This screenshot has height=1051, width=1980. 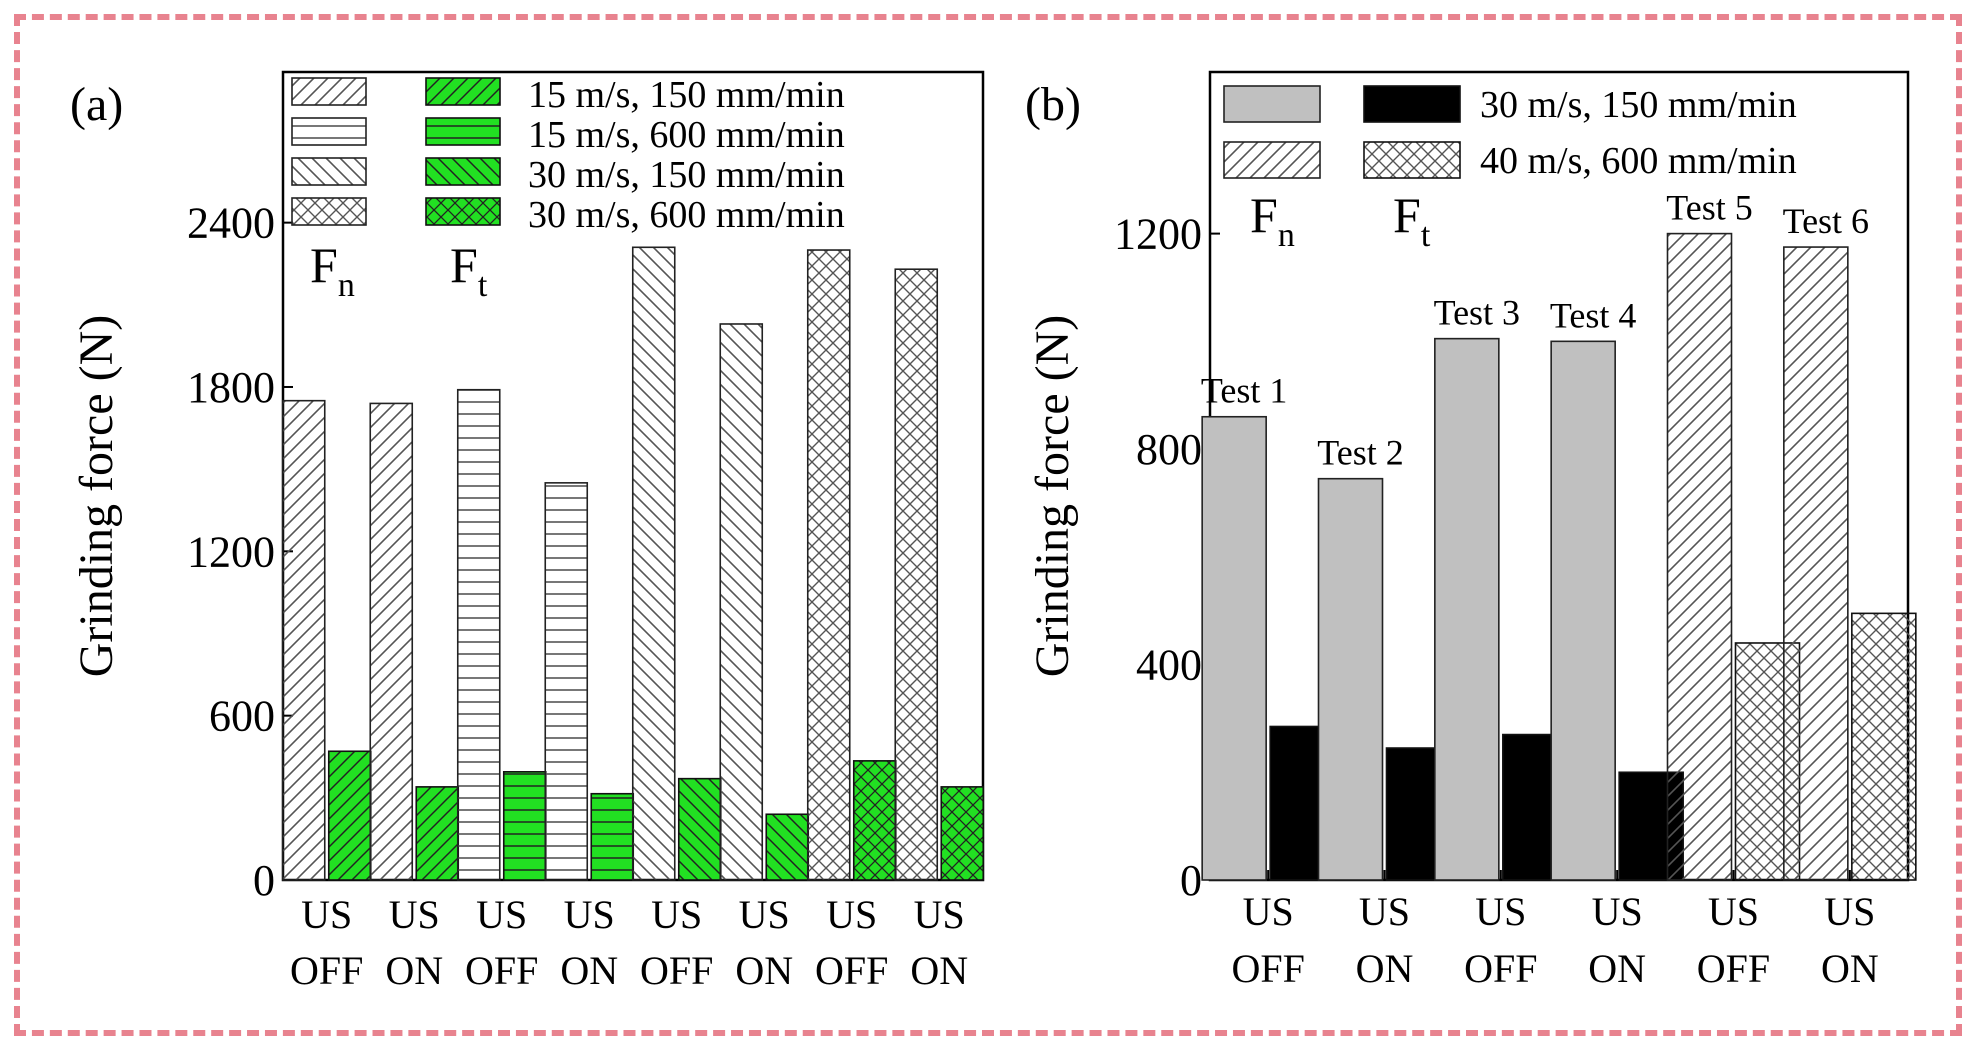 I want to click on y-tick-label: 800, so click(x=1169, y=449).